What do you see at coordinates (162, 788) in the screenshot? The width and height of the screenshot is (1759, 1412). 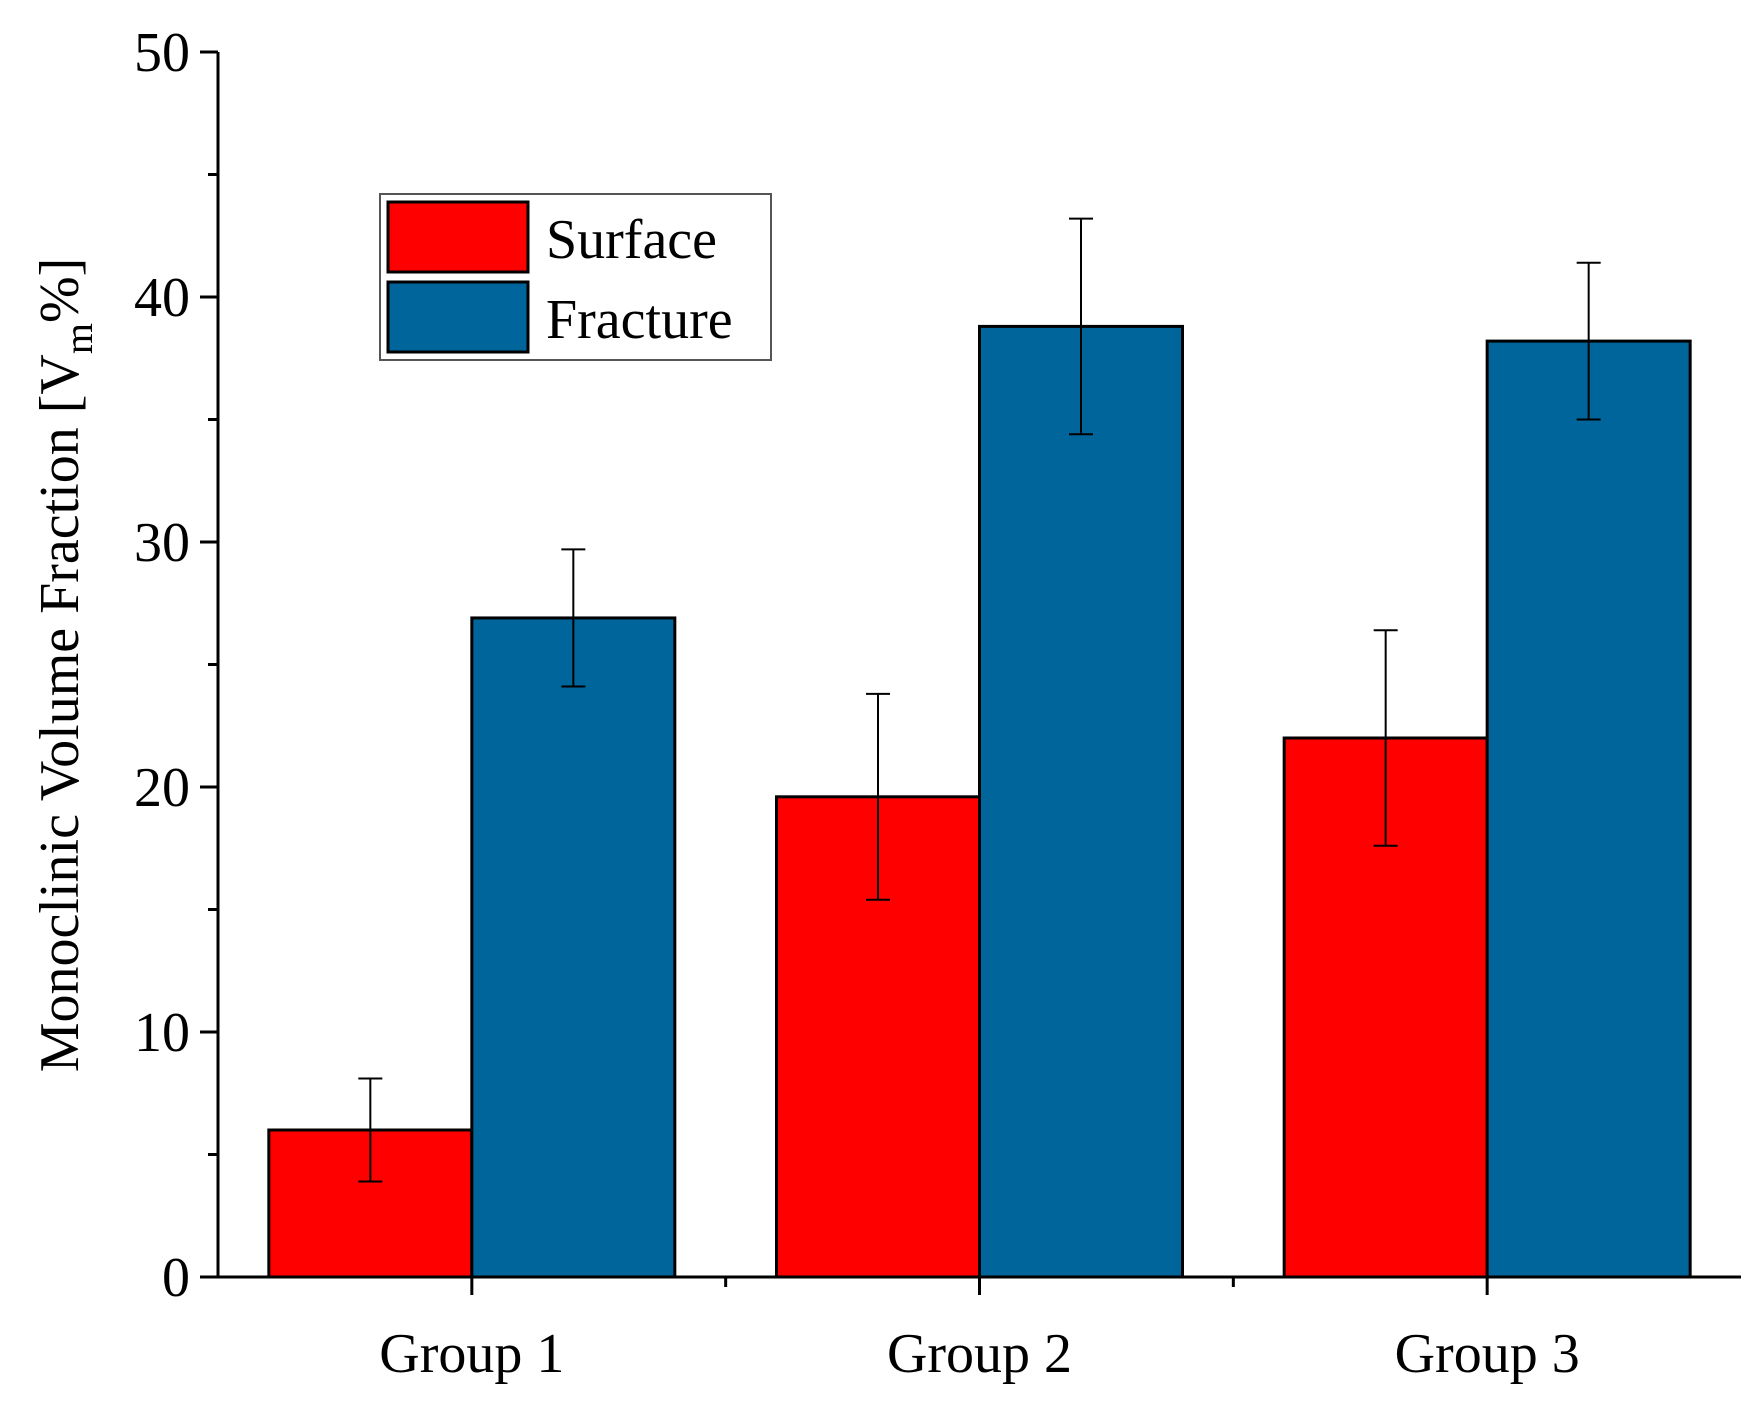 I see `y-tick-label: 20` at bounding box center [162, 788].